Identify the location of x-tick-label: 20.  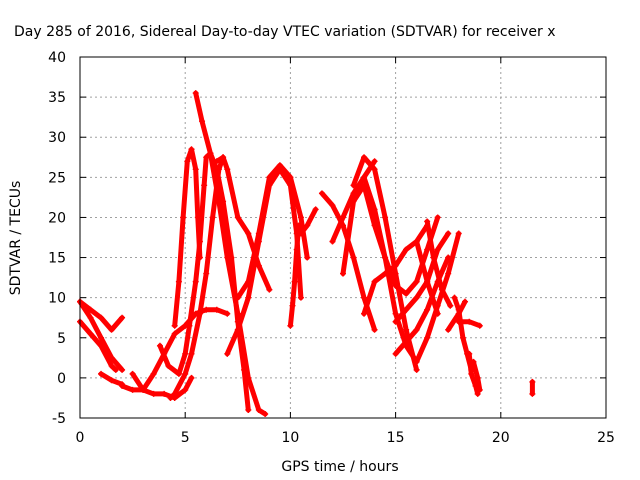
(501, 438).